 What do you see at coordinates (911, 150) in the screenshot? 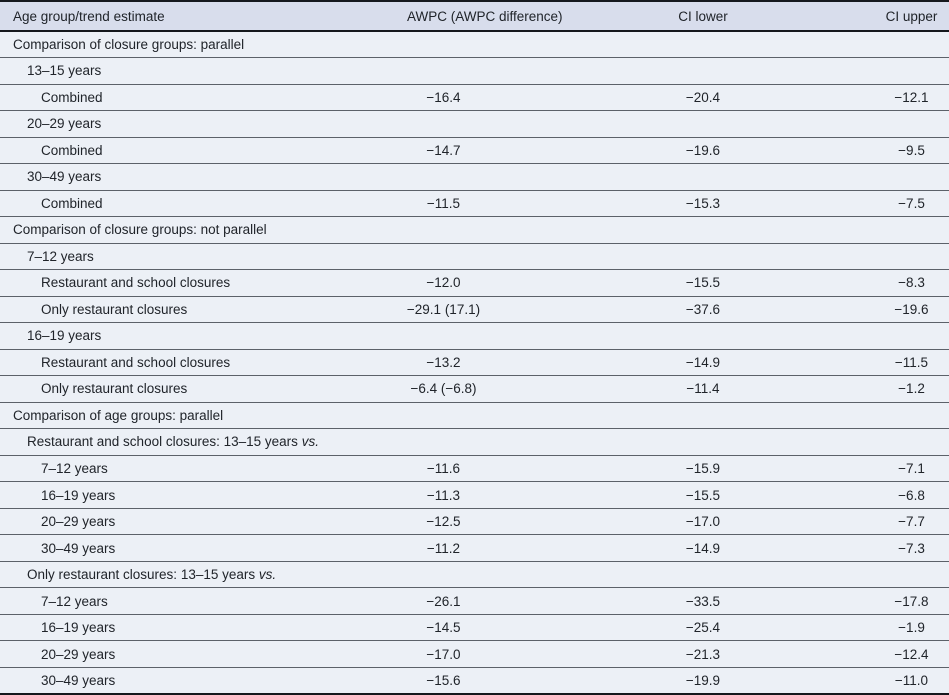
I see `ci-upper-cell: −9.5` at bounding box center [911, 150].